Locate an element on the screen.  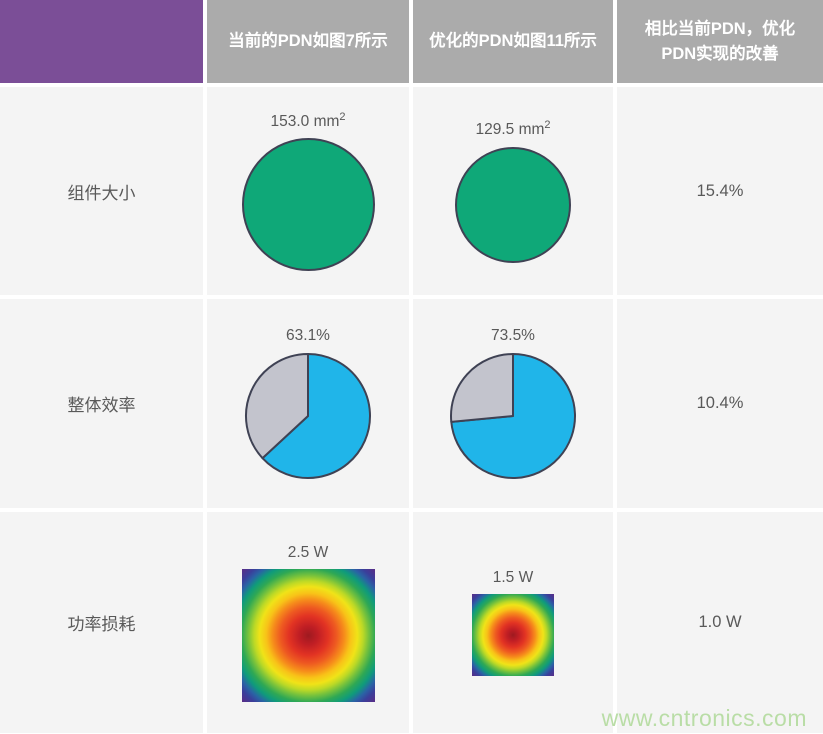
header-cell-improvement: 相比当前PDN，优化PDN实现的改善 is located at coordinates (720, 41).